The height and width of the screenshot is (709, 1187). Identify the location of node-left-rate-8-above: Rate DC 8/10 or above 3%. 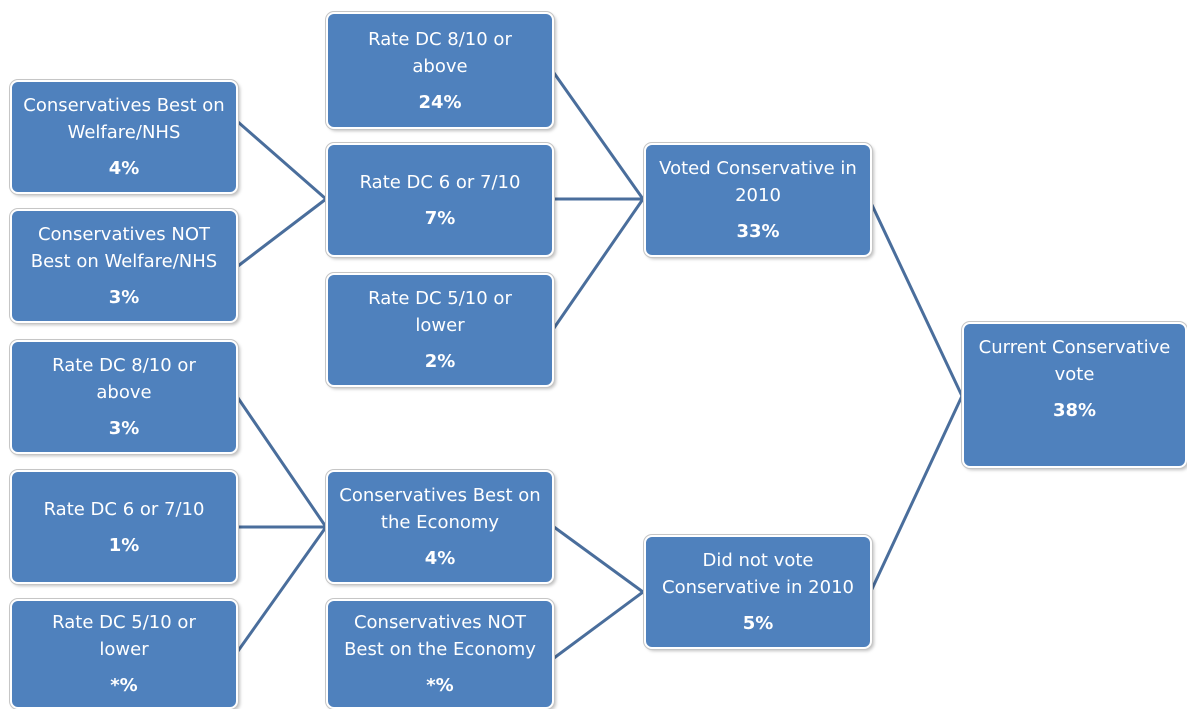
(124, 397).